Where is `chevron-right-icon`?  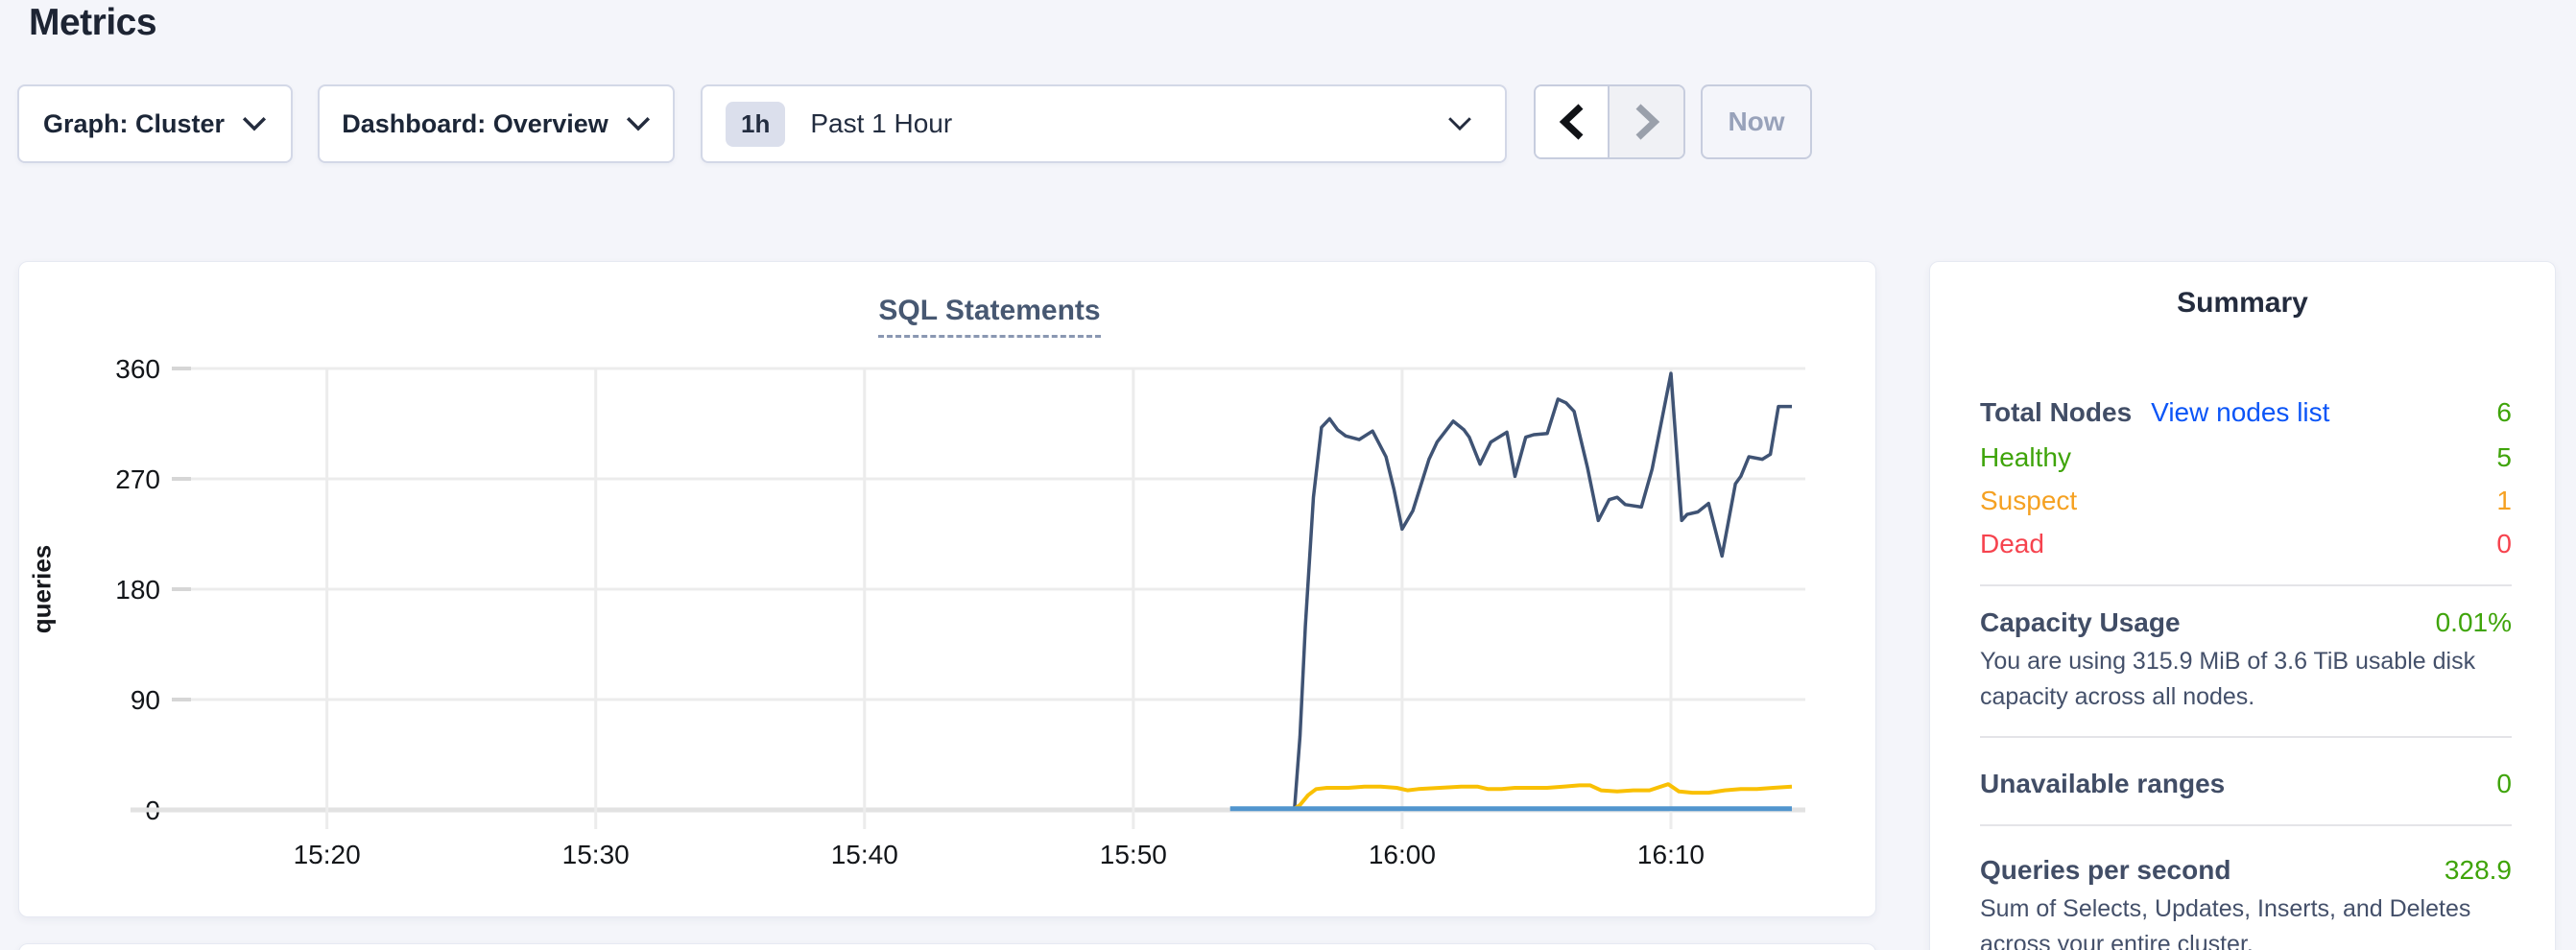 chevron-right-icon is located at coordinates (1647, 122).